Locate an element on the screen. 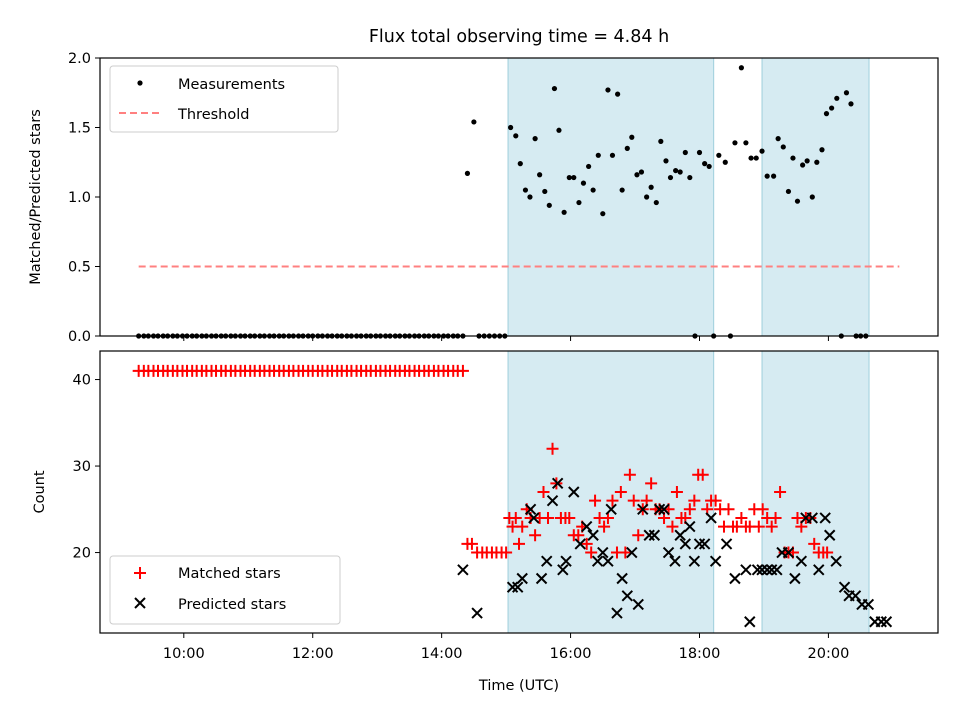  counts-ytick-label: 40 is located at coordinates (82, 381).